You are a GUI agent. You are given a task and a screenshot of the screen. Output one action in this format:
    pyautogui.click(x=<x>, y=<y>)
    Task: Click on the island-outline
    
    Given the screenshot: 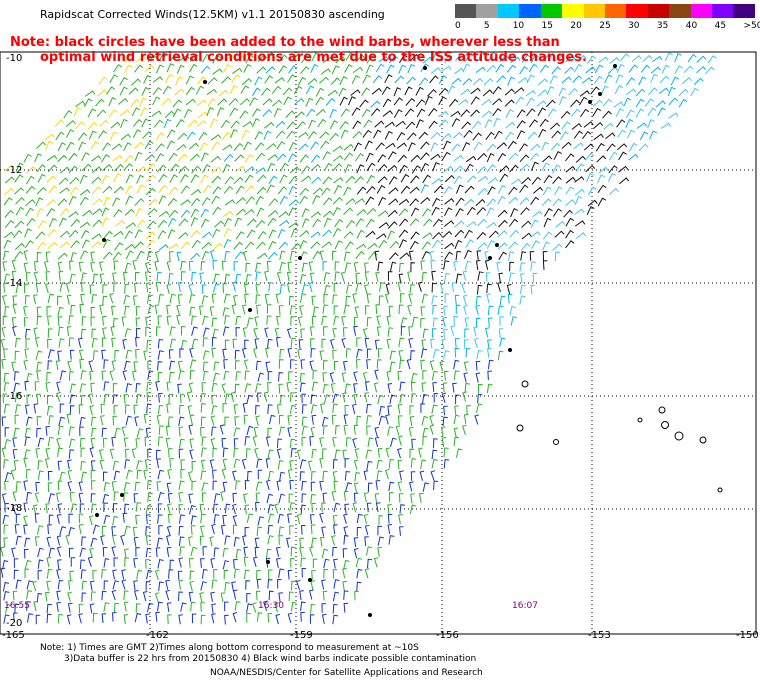 What is the action you would take?
    pyautogui.click(x=520, y=428)
    